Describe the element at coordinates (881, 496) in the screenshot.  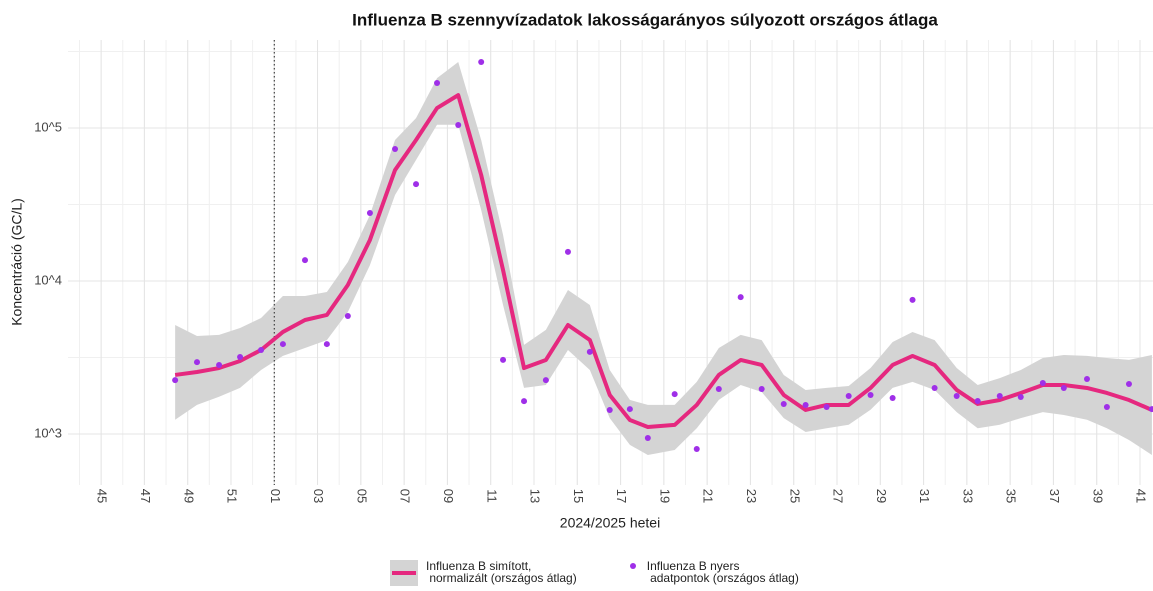
I see `x-tick-label: 29` at that location.